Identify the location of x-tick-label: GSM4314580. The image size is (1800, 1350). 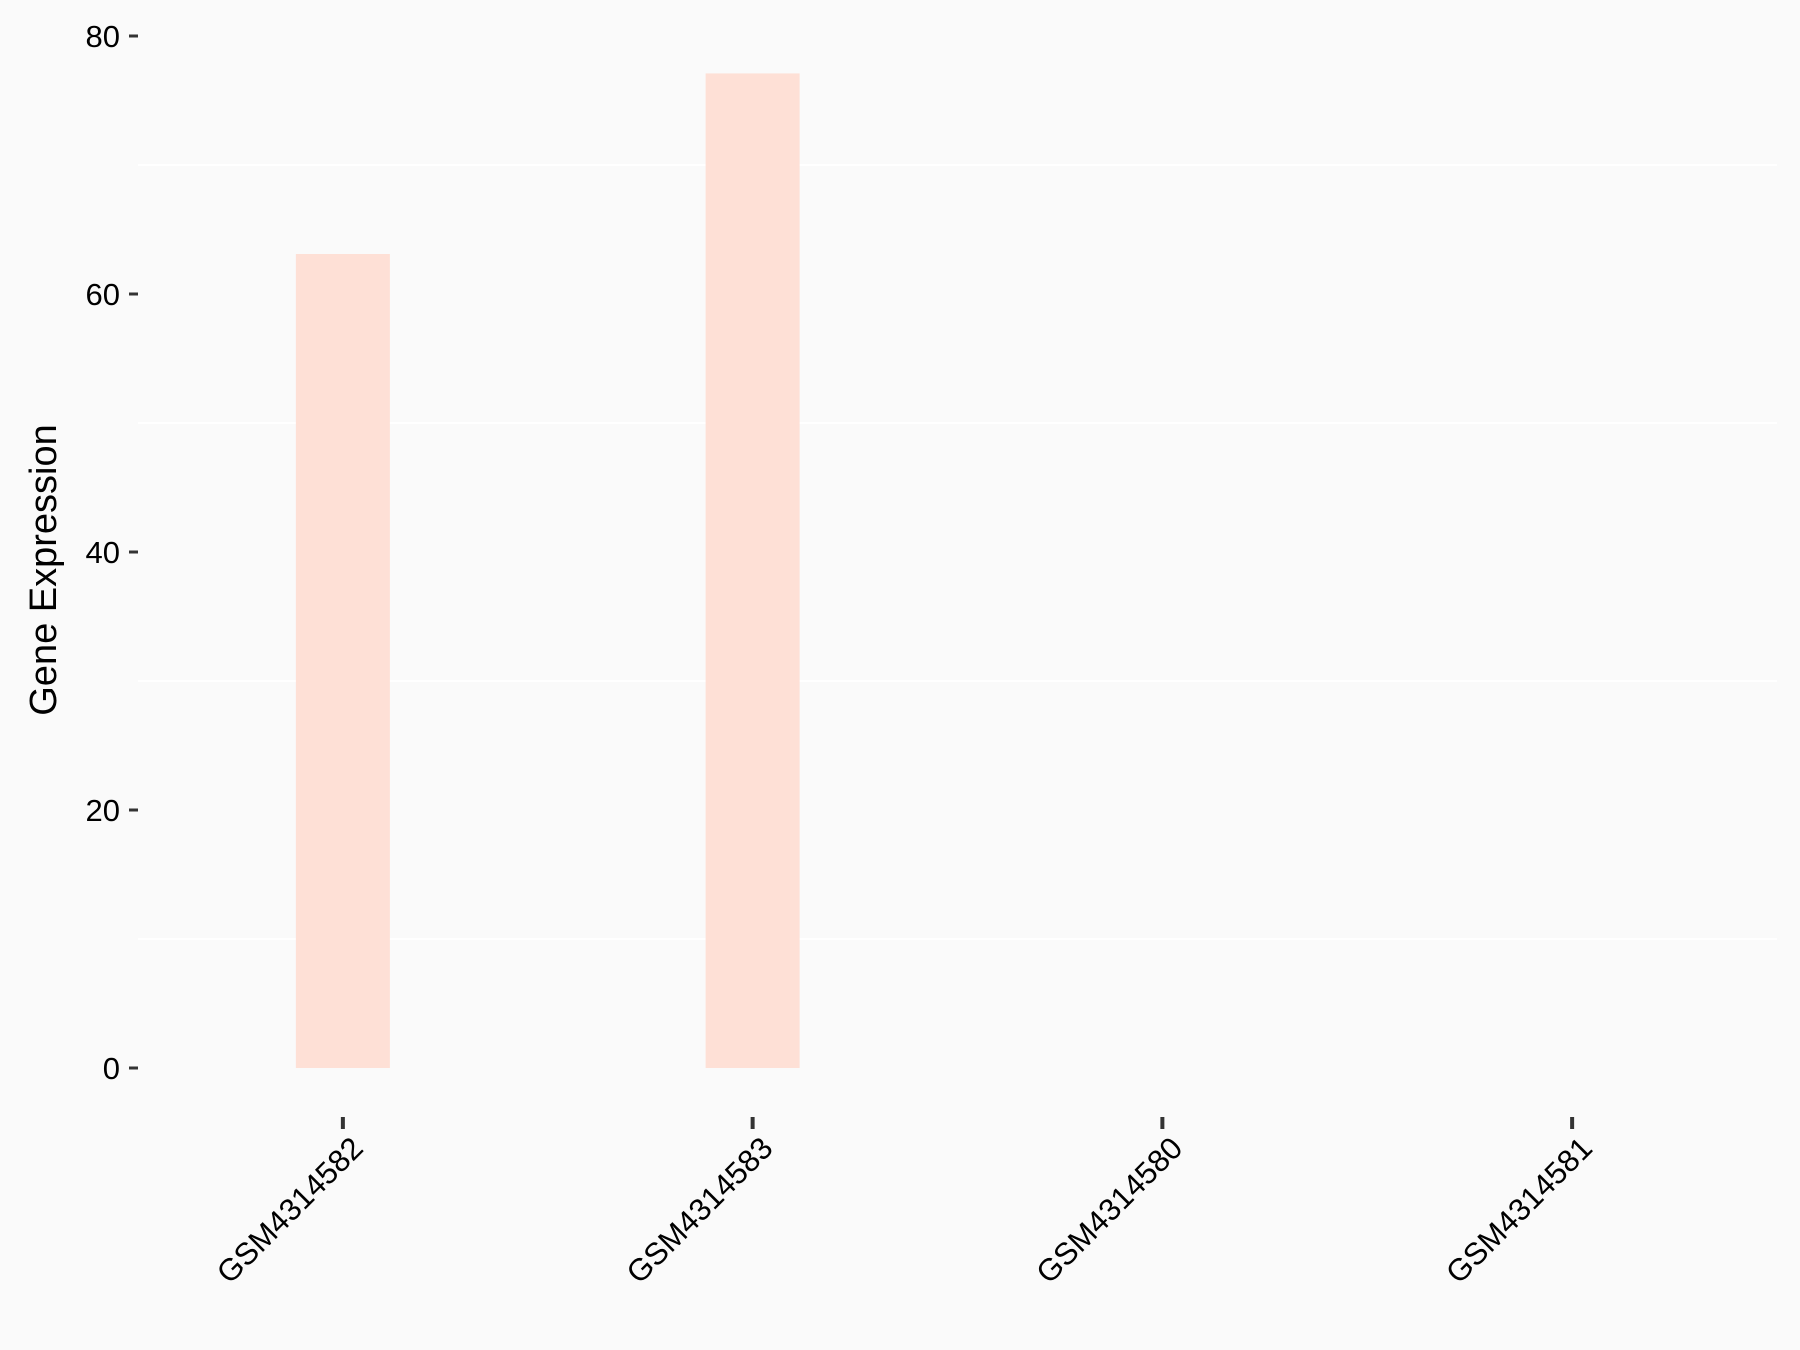
(1109, 1210).